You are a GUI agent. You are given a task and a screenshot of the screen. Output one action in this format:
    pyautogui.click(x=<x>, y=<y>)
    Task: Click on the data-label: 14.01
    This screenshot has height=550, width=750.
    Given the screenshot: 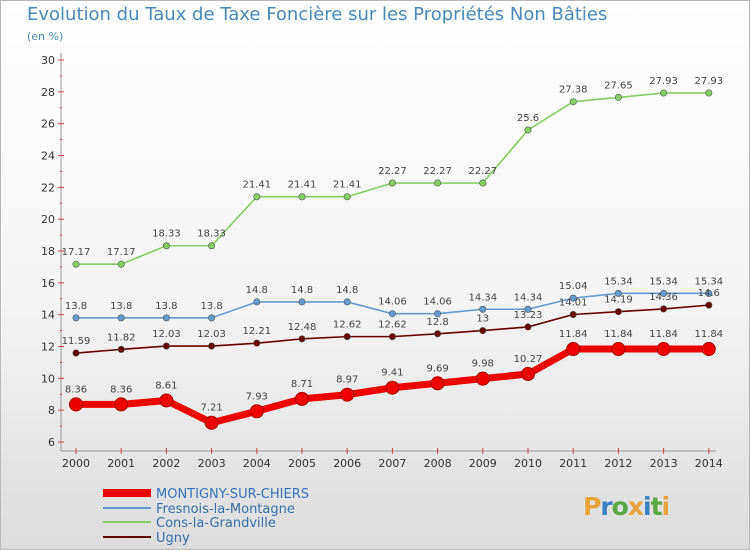 What is the action you would take?
    pyautogui.click(x=573, y=303)
    